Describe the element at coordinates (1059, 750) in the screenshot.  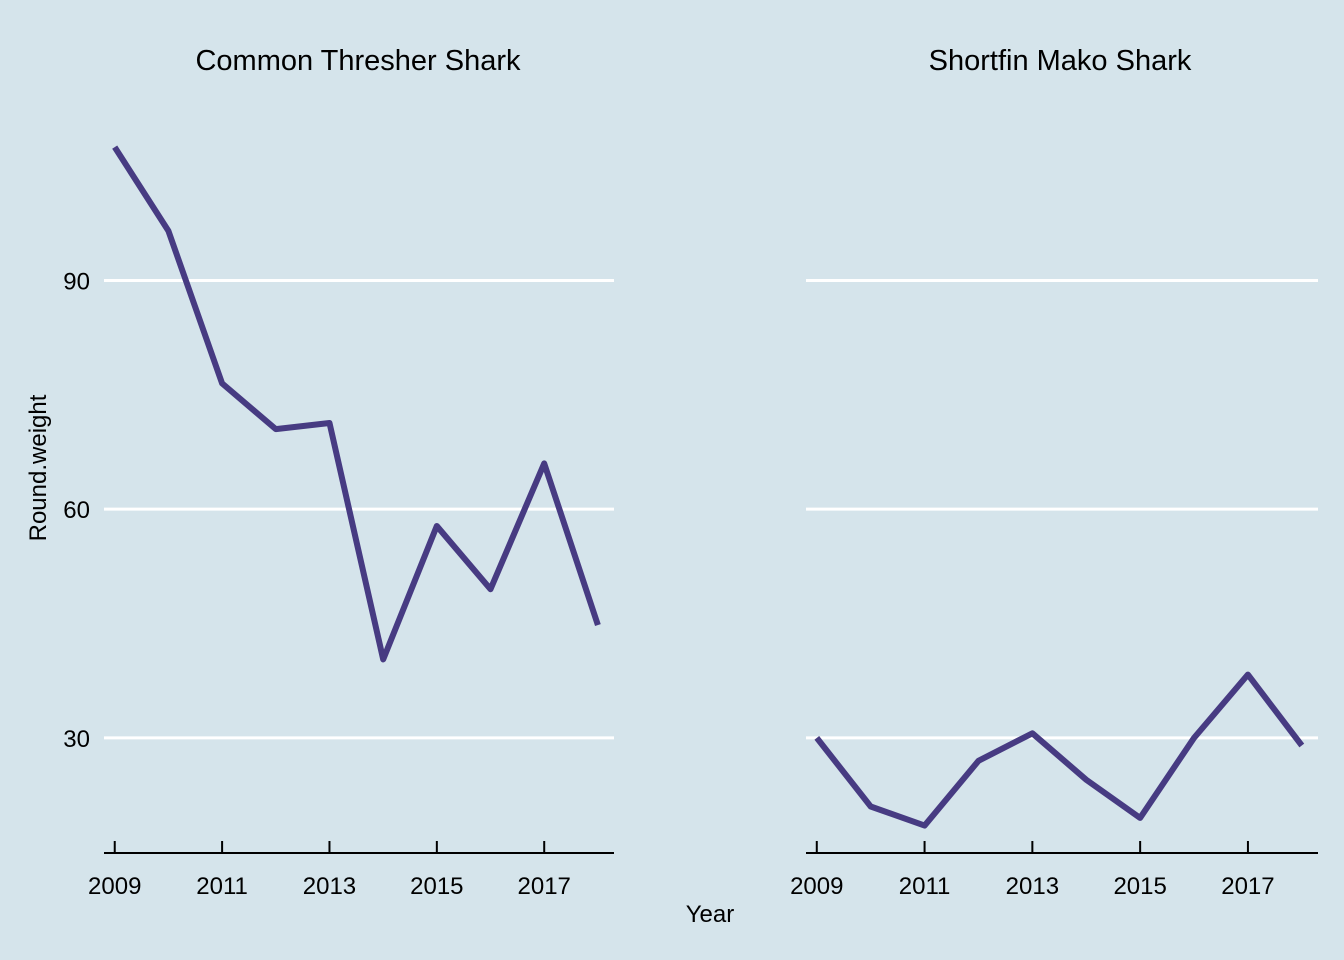
I see `series-line` at that location.